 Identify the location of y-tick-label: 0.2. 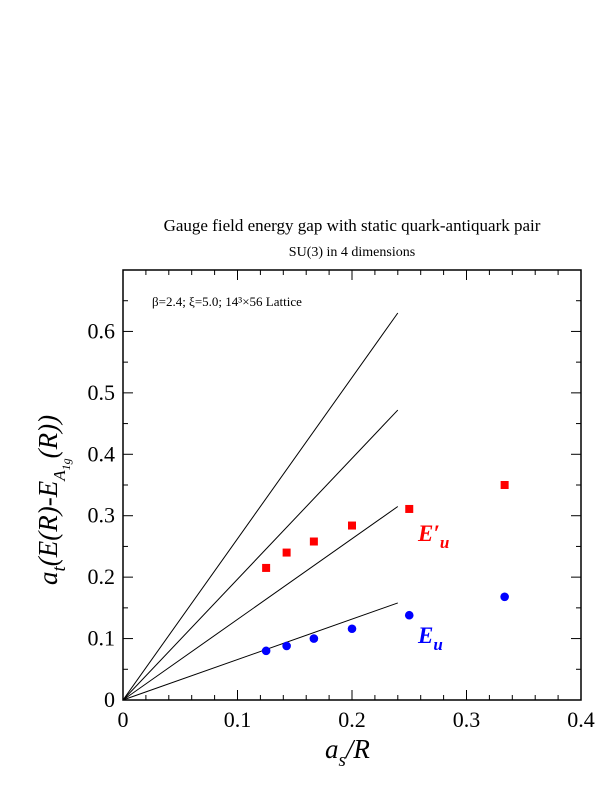
(102, 576).